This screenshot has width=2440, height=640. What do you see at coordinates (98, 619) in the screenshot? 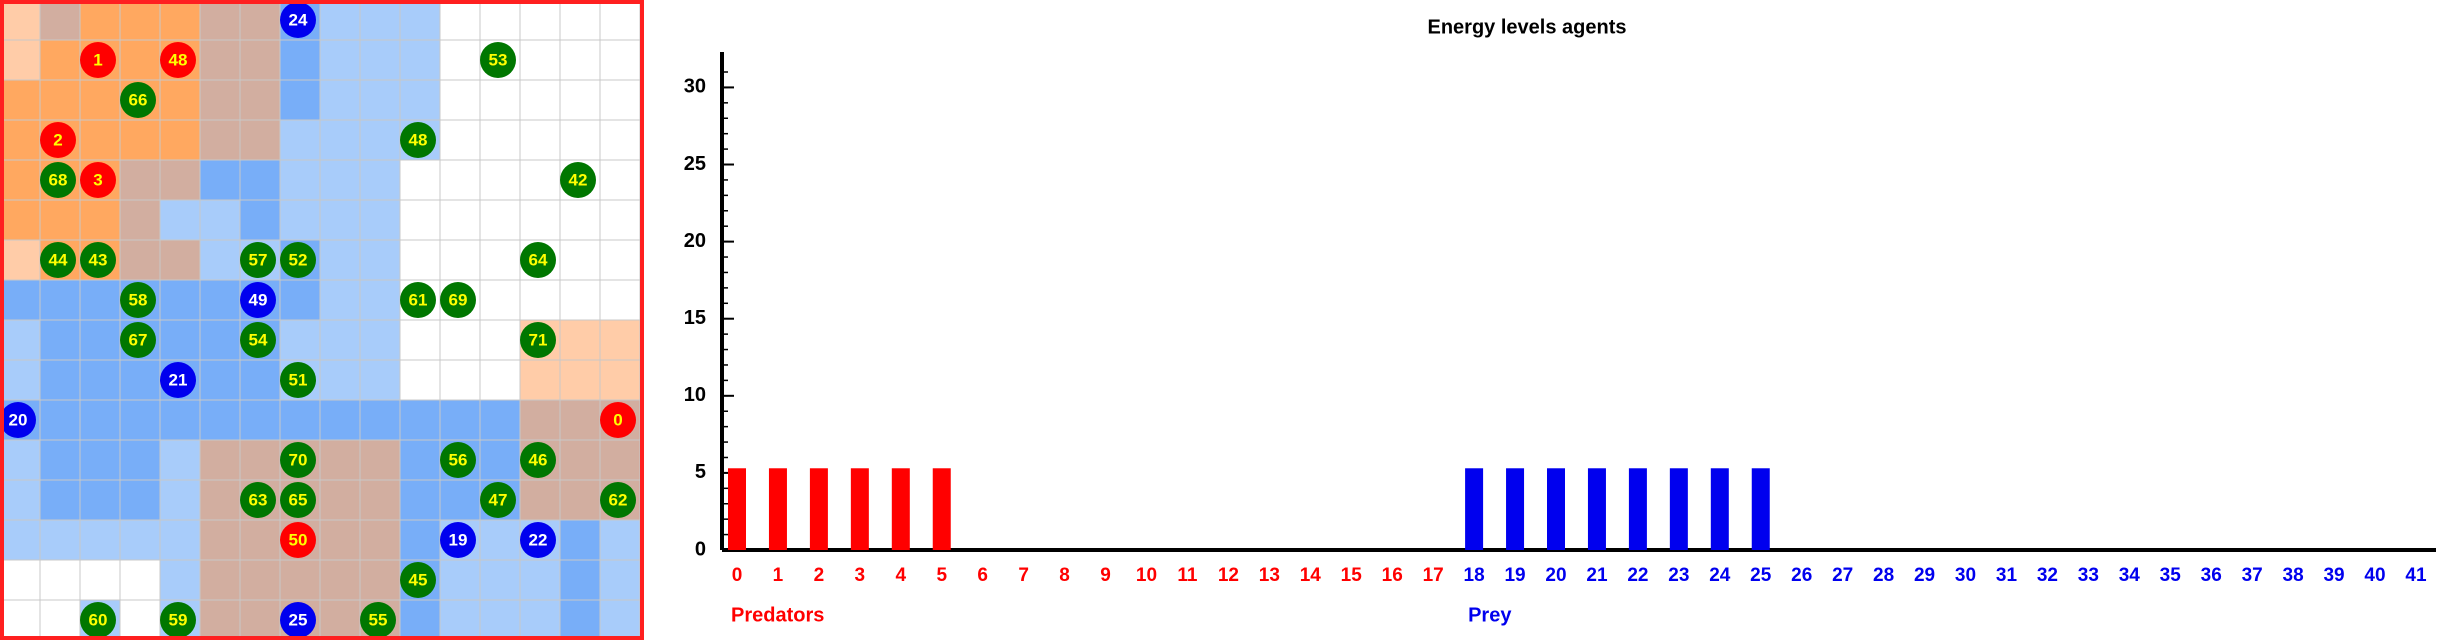
I see `agent-label: 60` at bounding box center [98, 619].